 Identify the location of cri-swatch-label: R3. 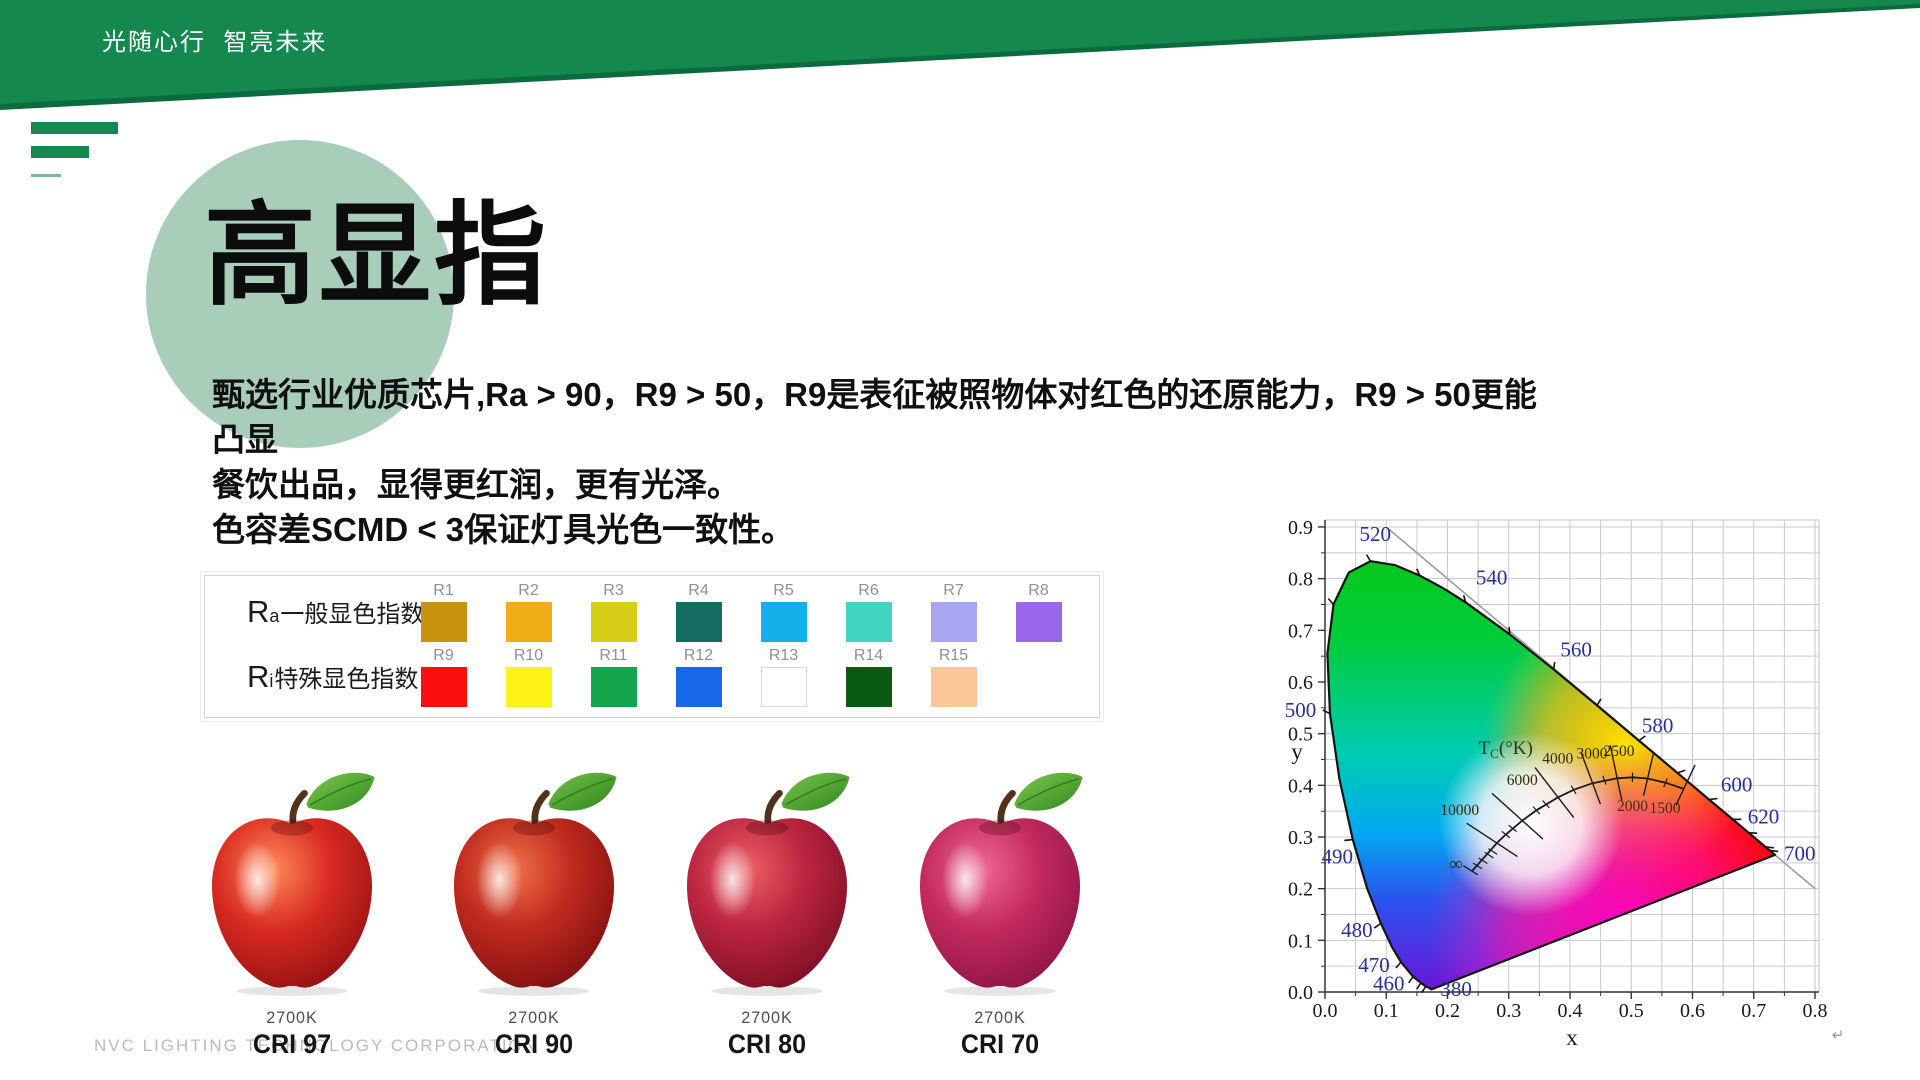
(613, 590).